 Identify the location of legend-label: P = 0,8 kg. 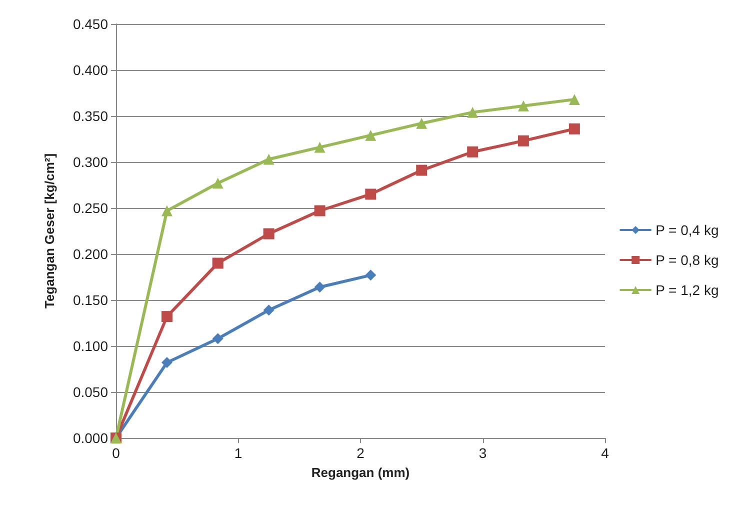
(687, 260).